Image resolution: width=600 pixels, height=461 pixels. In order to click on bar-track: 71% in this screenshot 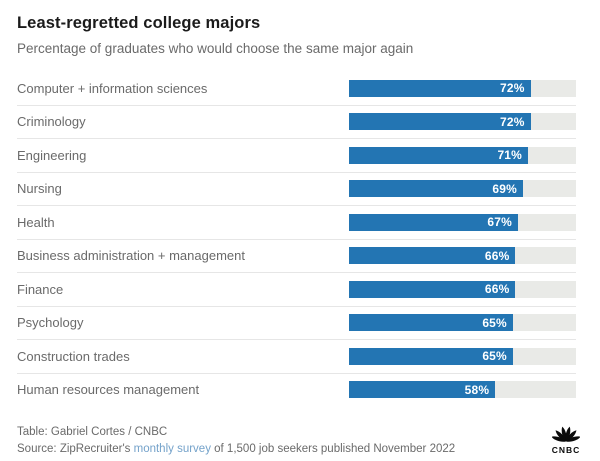, I will do `click(462, 155)`.